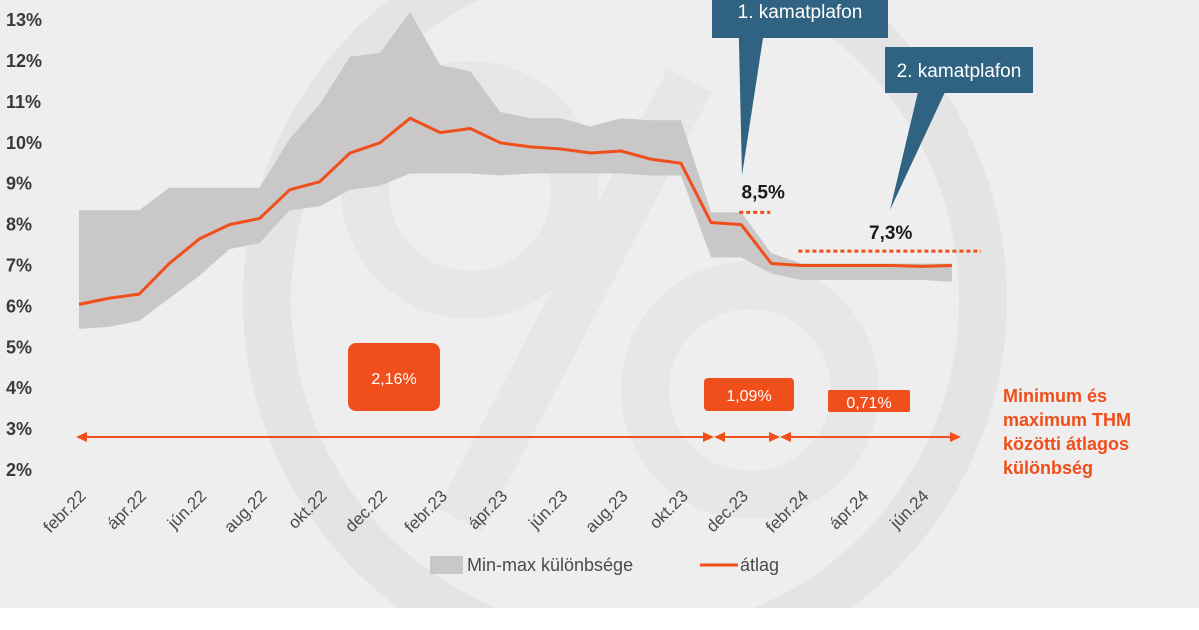  What do you see at coordinates (606, 511) in the screenshot?
I see `x-tick-label: aug.23` at bounding box center [606, 511].